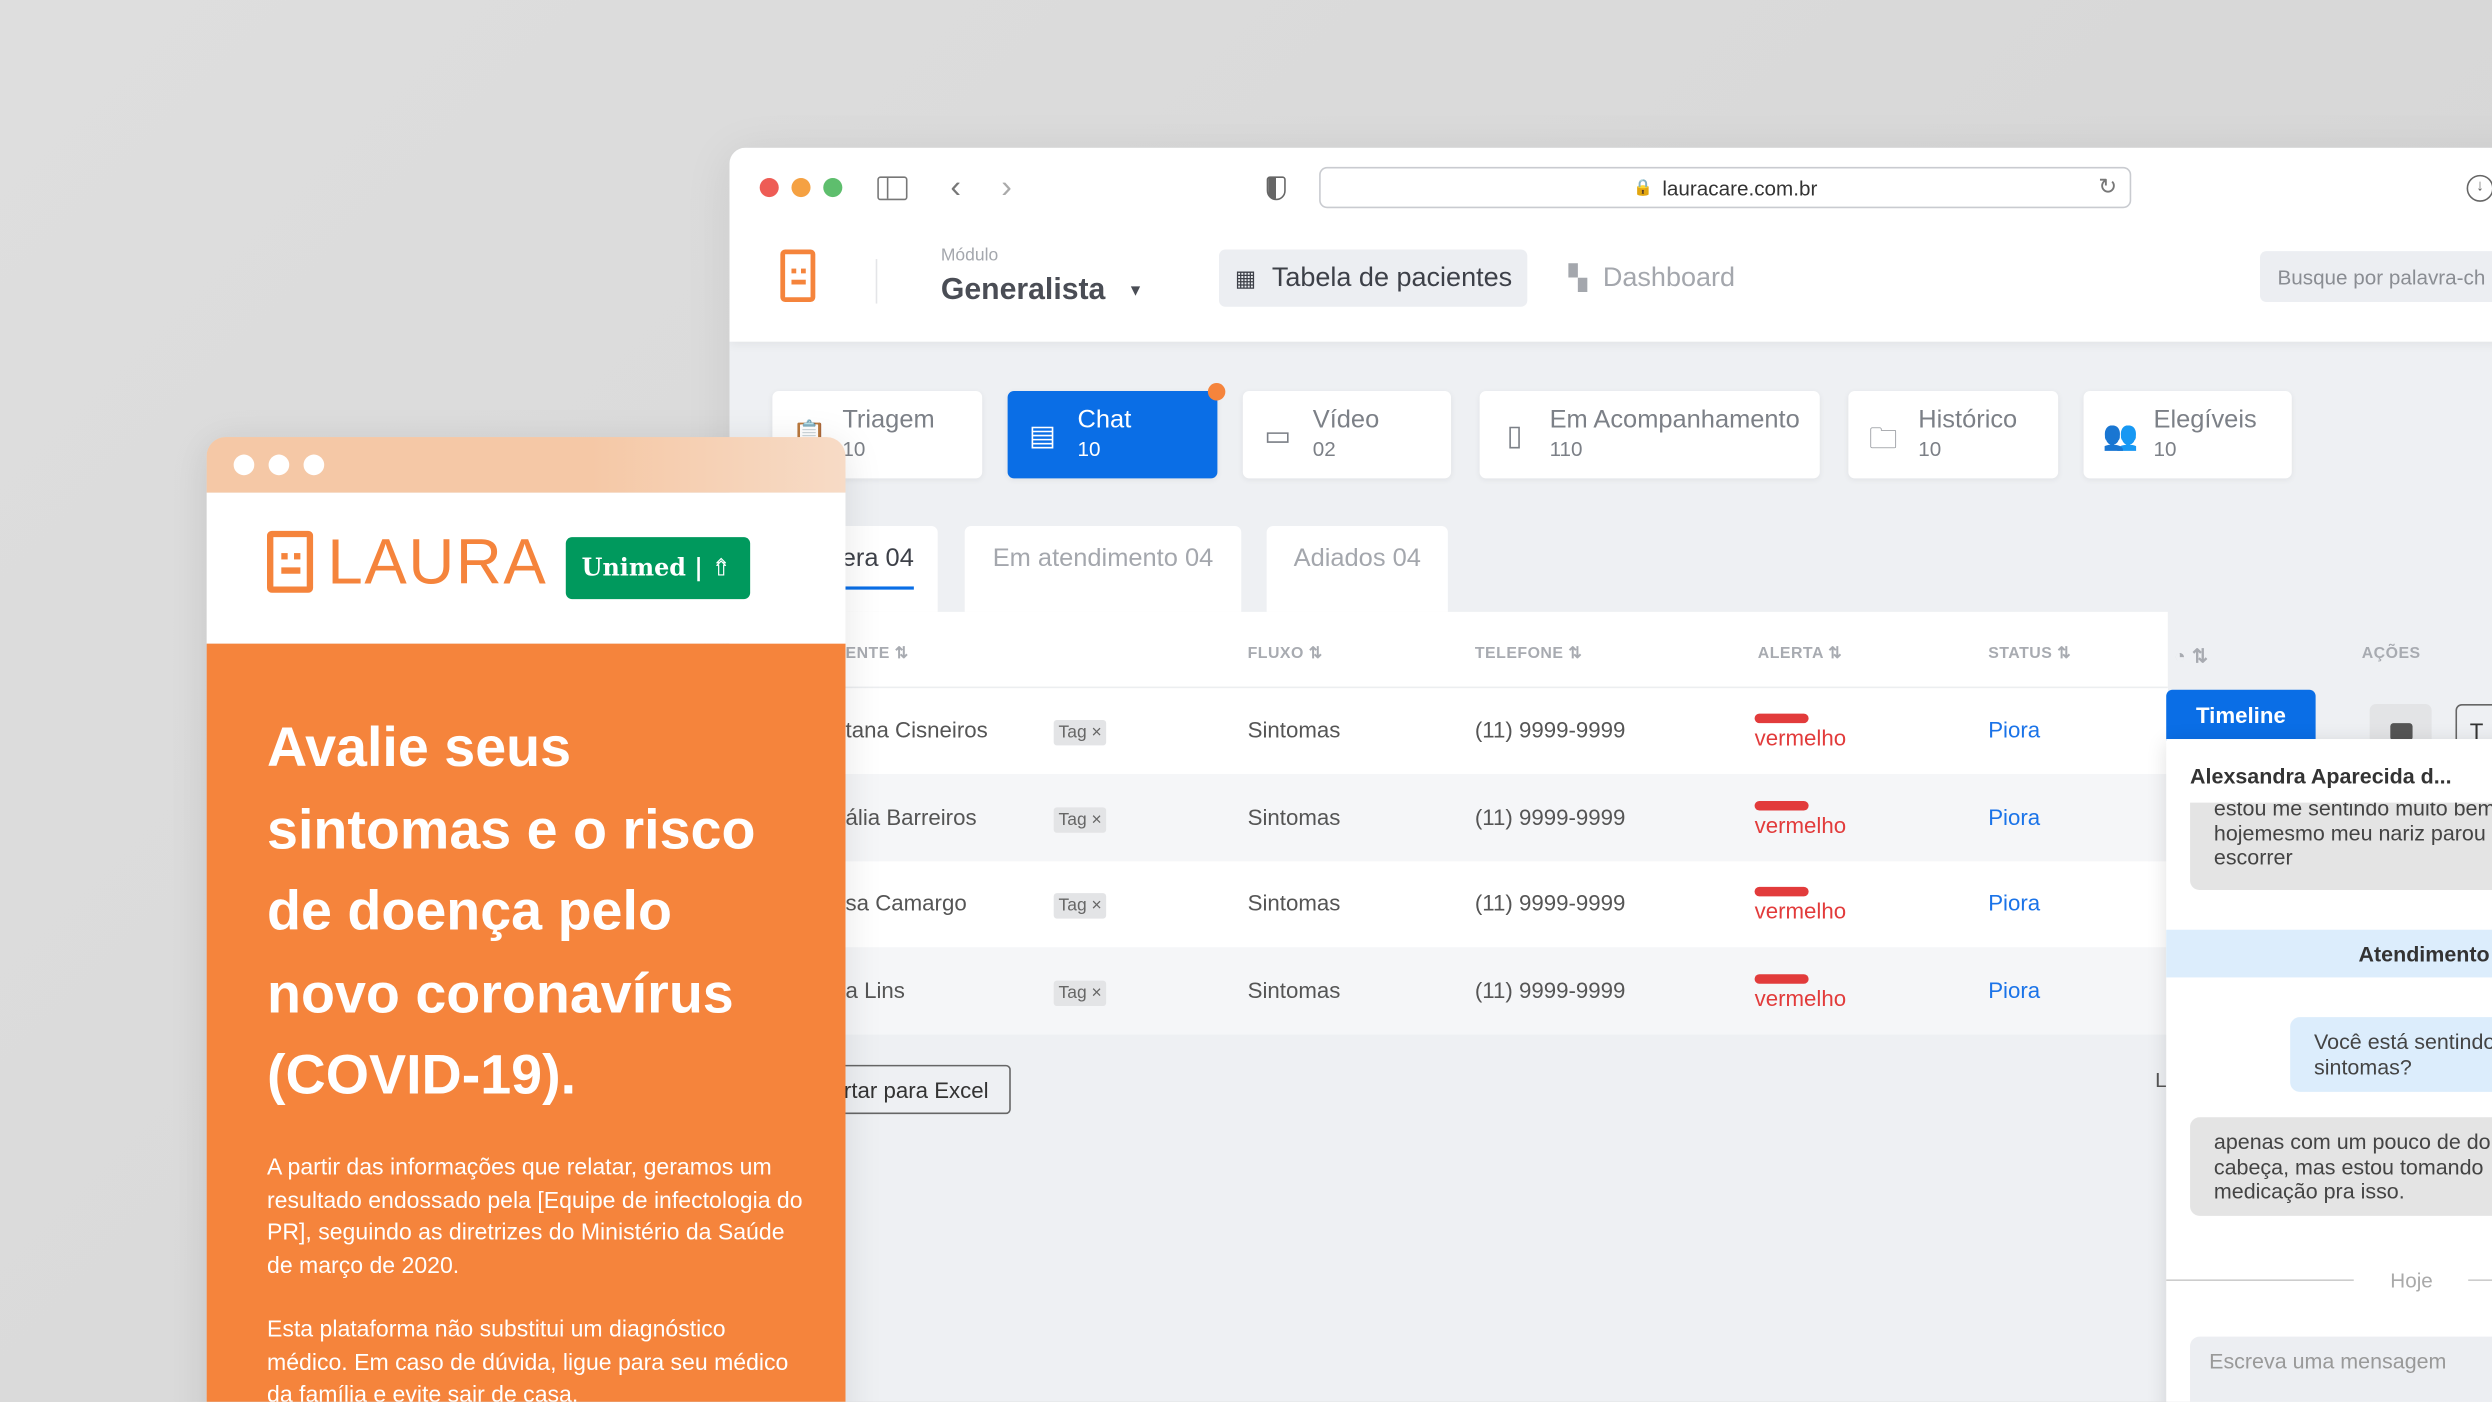 The image size is (2492, 1402). I want to click on category-count: 110, so click(1566, 449).